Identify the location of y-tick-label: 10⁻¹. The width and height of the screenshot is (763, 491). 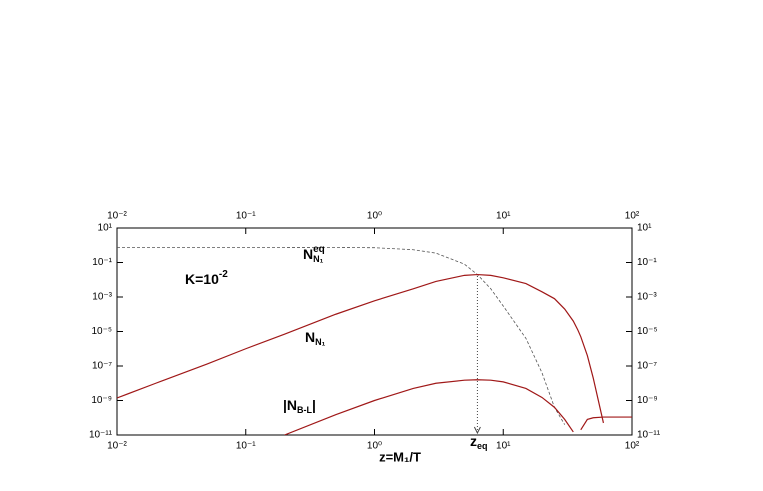
(102, 262).